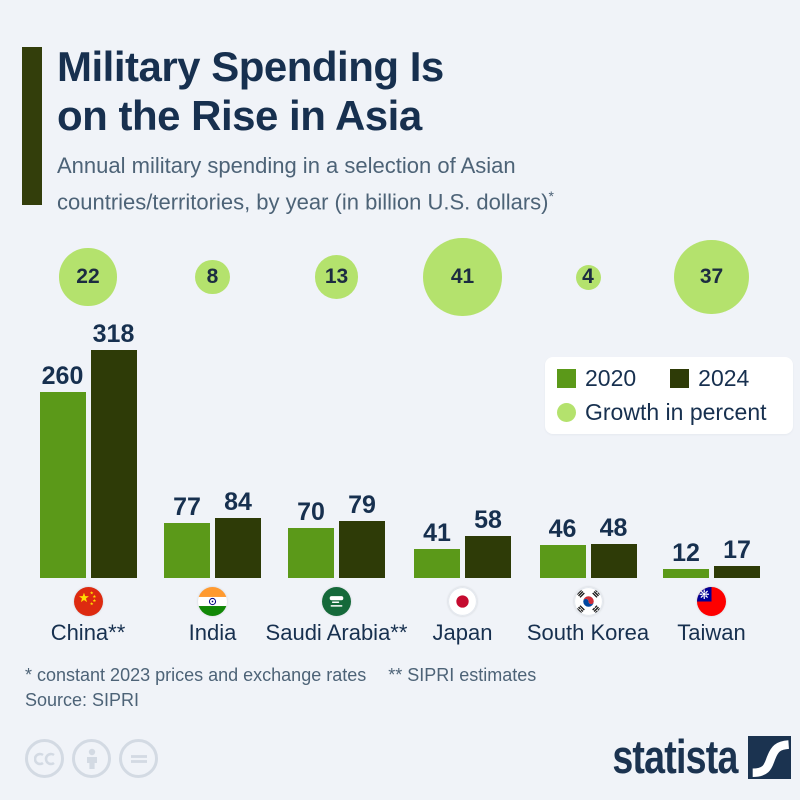 The width and height of the screenshot is (800, 800). Describe the element at coordinates (711, 632) in the screenshot. I see `category-label-taiwan: Taiwan` at that location.